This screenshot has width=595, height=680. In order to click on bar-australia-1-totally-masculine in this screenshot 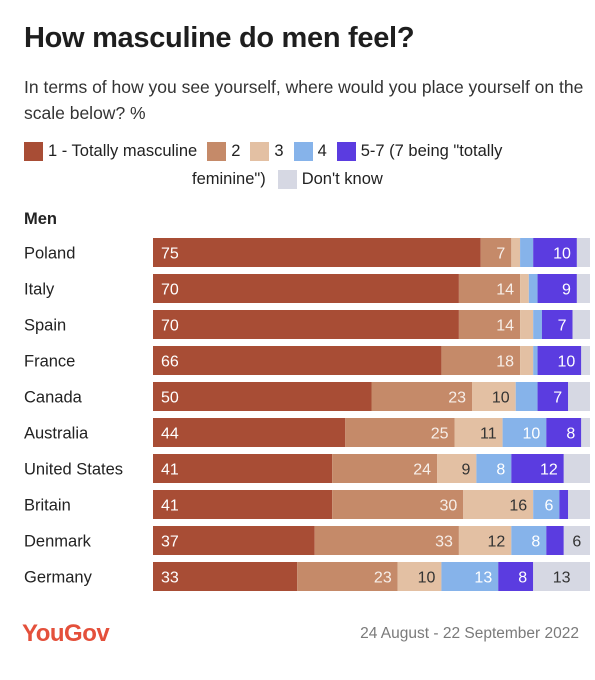, I will do `click(249, 432)`.